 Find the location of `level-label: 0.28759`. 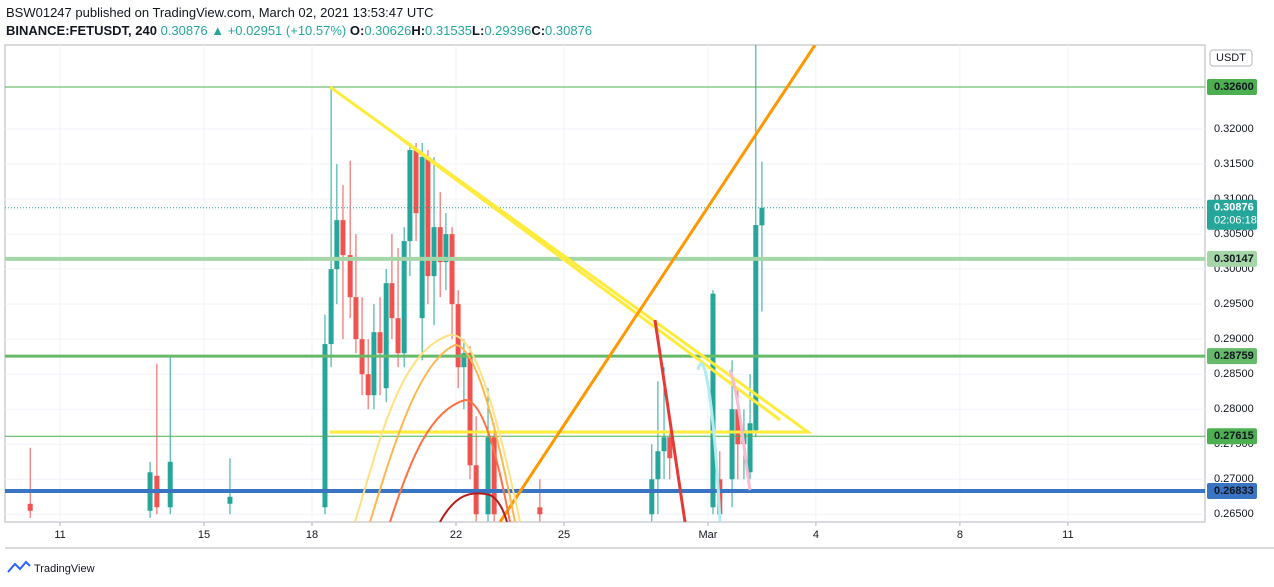

level-label: 0.28759 is located at coordinates (1234, 356).